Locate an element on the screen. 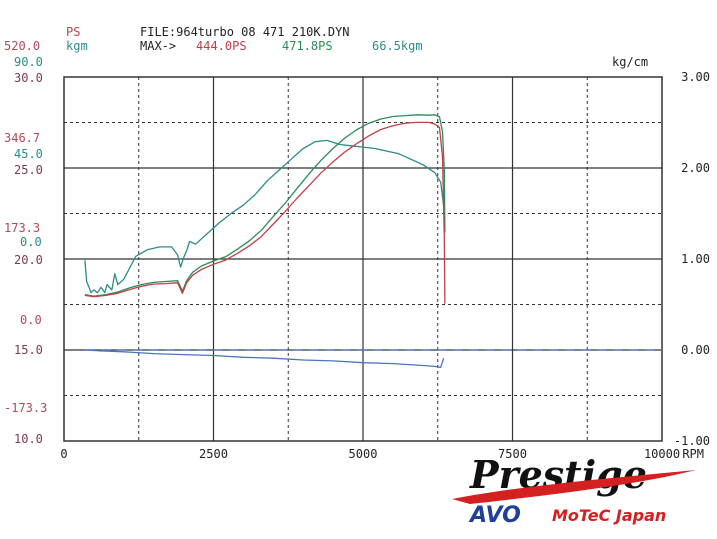 The height and width of the screenshot is (539, 717). avo-text: AVO is located at coordinates (494, 515).